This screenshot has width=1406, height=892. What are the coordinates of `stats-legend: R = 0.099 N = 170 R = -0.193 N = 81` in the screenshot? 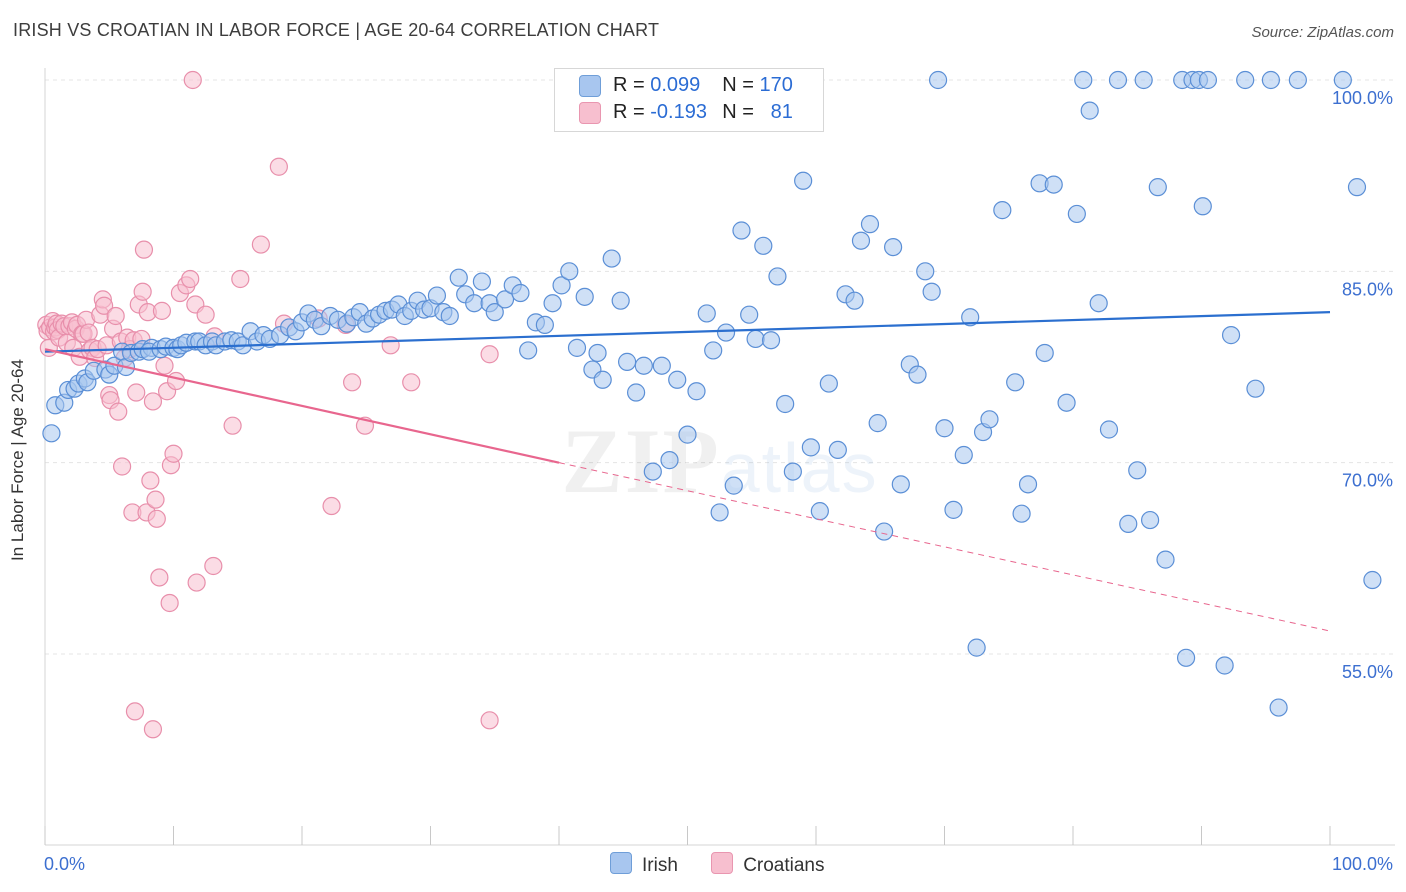 It's located at (689, 100).